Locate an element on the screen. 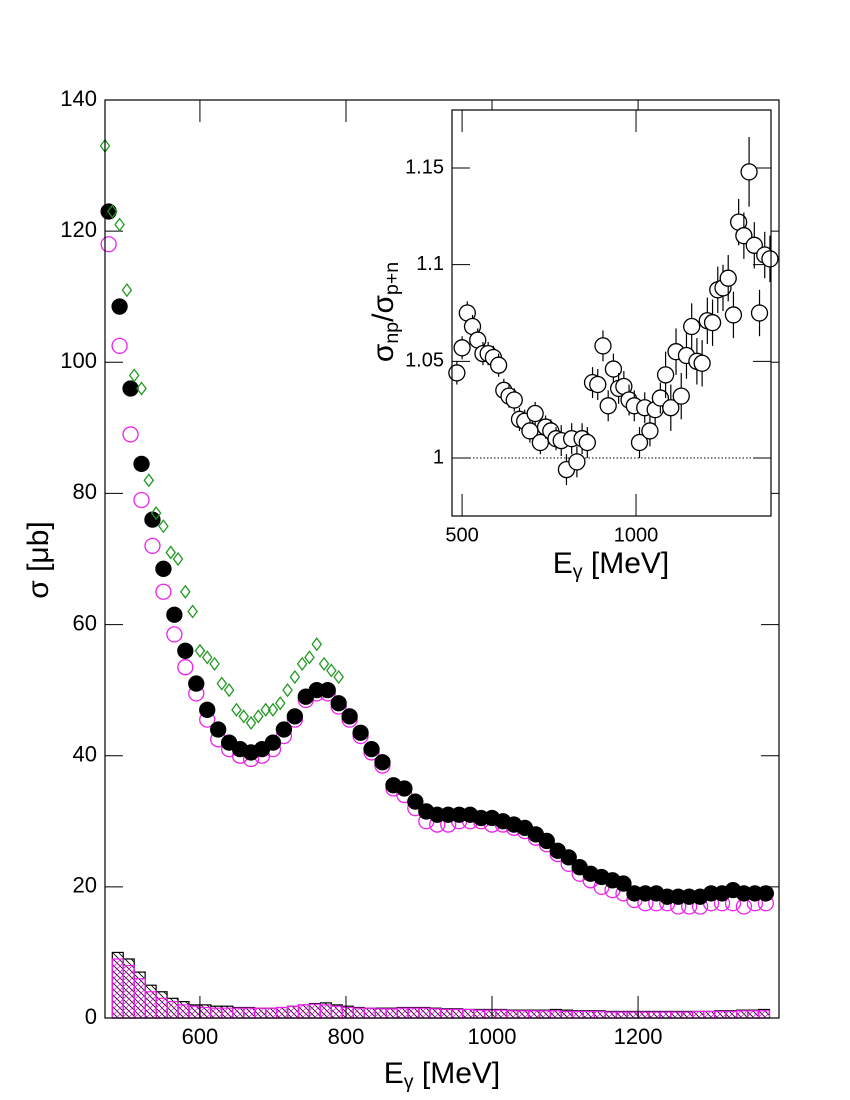 The width and height of the screenshot is (850, 1100). y-axis-label-part: /σ is located at coordinates (383, 308).